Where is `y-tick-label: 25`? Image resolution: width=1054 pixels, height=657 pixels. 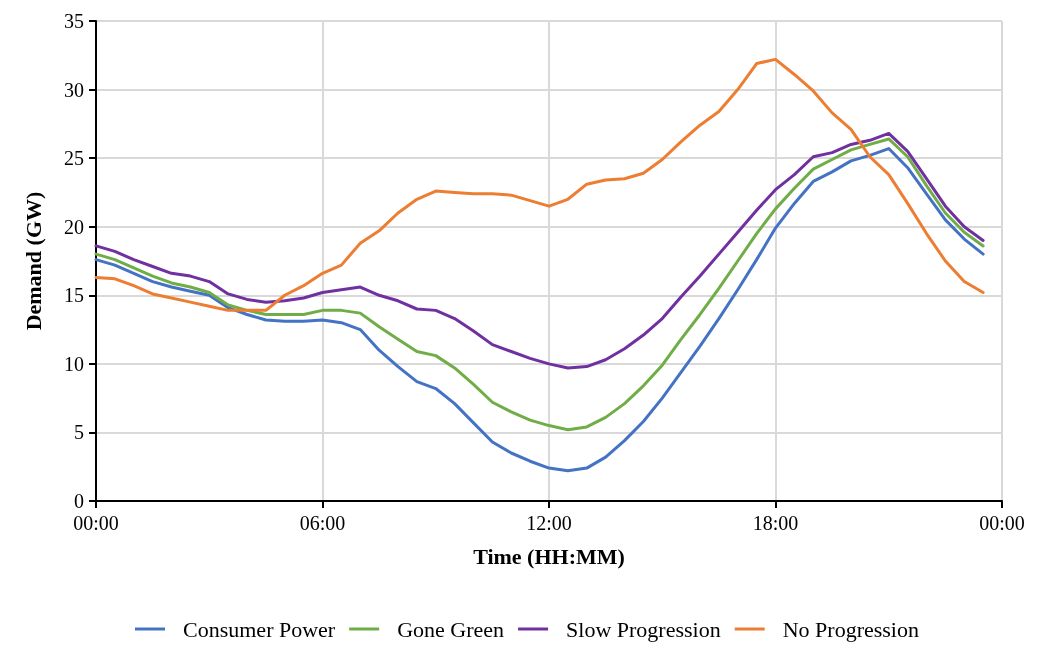 y-tick-label: 25 is located at coordinates (74, 158).